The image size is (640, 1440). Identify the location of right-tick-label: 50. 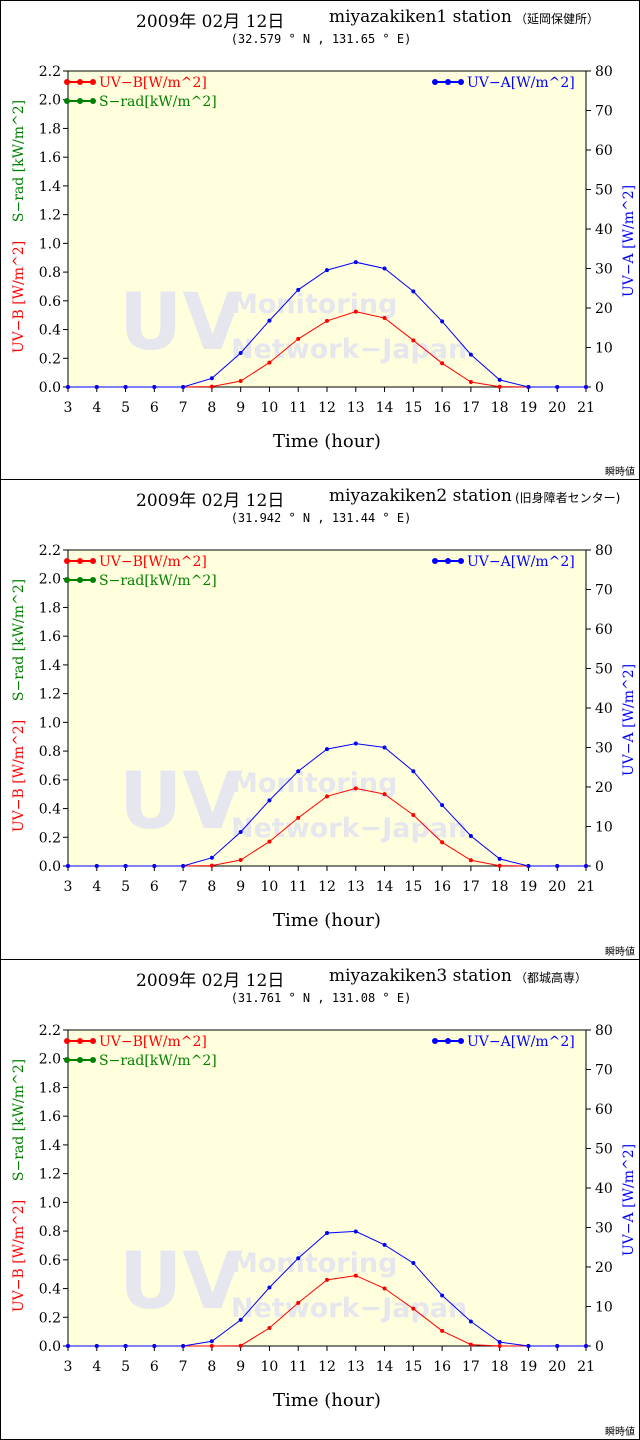
(604, 191).